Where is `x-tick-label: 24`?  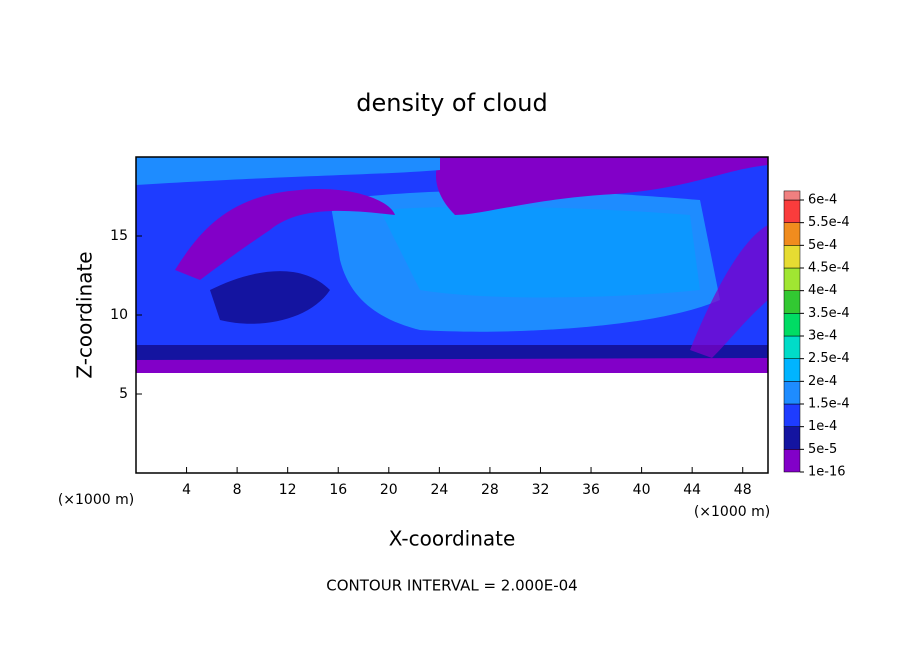 x-tick-label: 24 is located at coordinates (439, 490).